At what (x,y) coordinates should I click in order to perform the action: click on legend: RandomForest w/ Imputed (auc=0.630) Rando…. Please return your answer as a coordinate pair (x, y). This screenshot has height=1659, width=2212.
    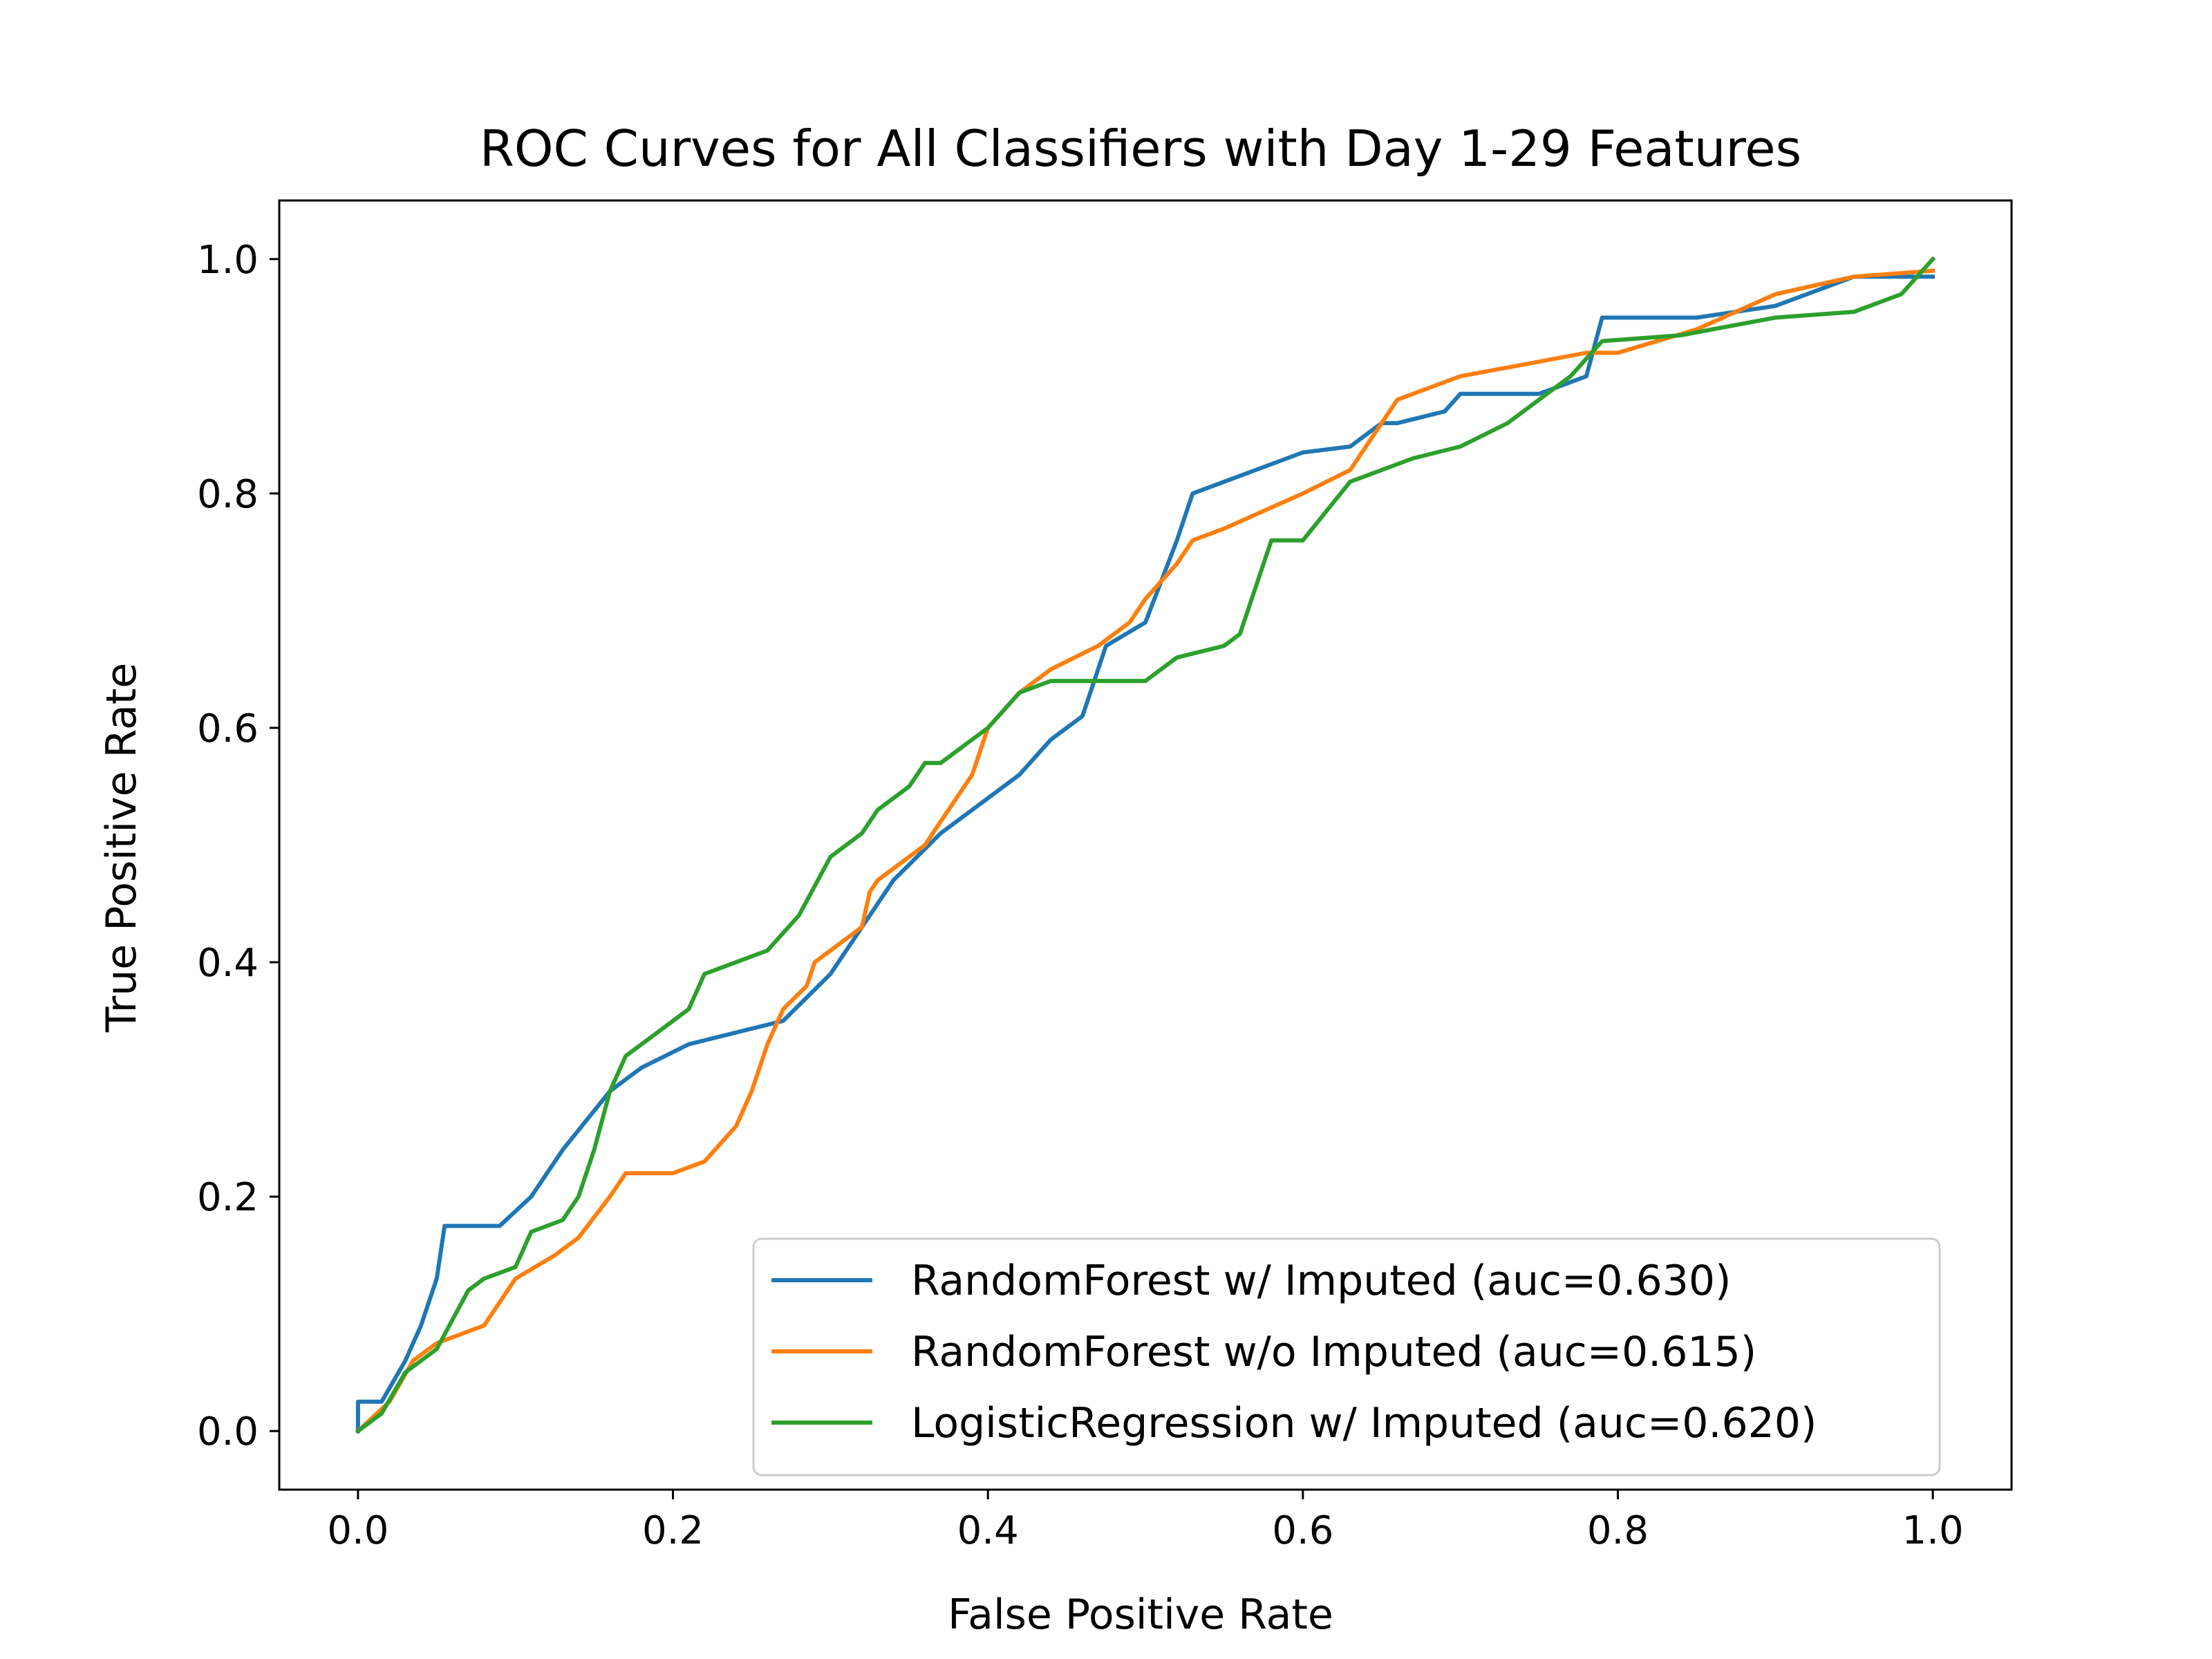
    Looking at the image, I should click on (1346, 1357).